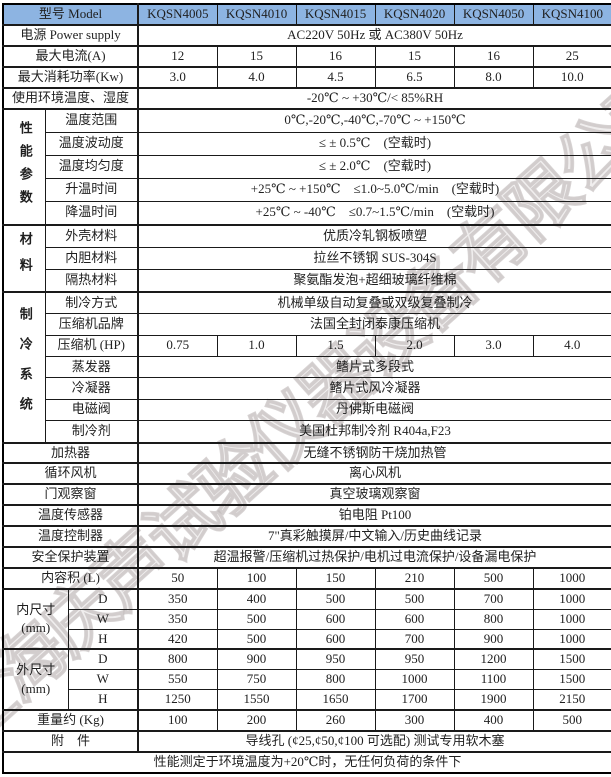  Describe the element at coordinates (571, 659) in the screenshot. I see `cell-value: 1500` at that location.